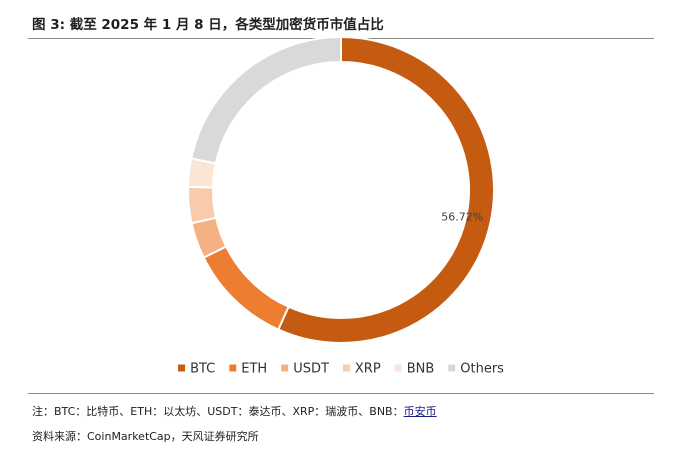 The width and height of the screenshot is (680, 453). Describe the element at coordinates (346, 368) in the screenshot. I see `legend-swatch-xrp` at that location.